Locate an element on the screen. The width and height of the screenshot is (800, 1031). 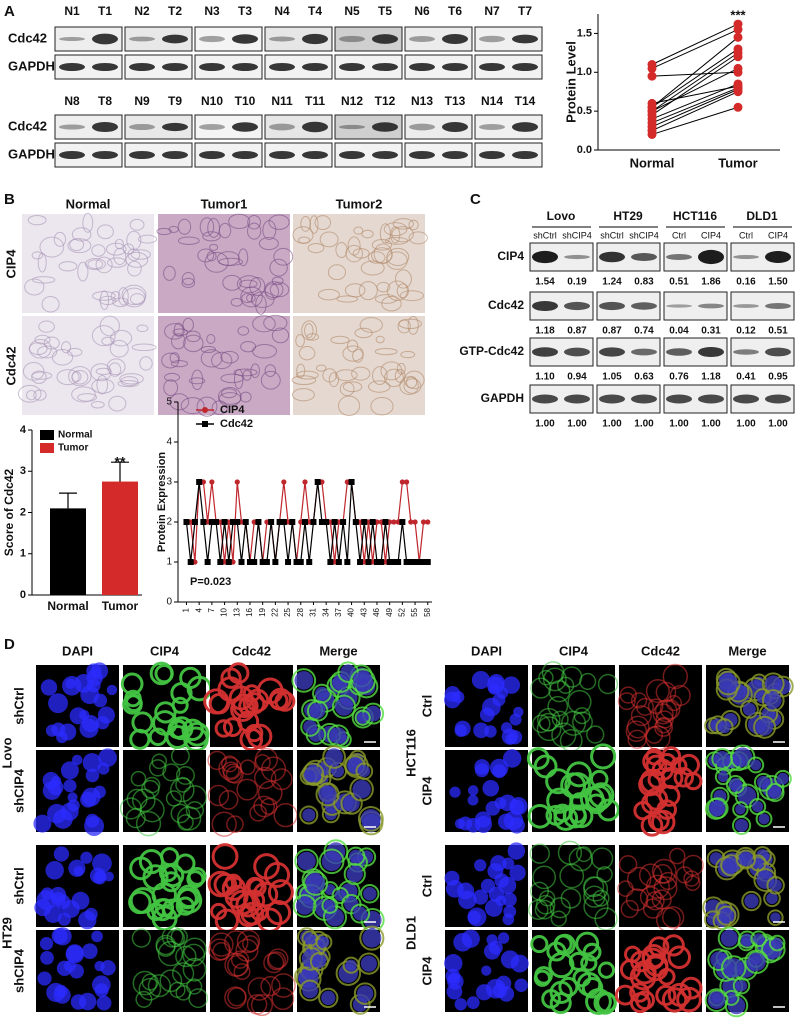
quantification: 1.50 is located at coordinates (778, 282).